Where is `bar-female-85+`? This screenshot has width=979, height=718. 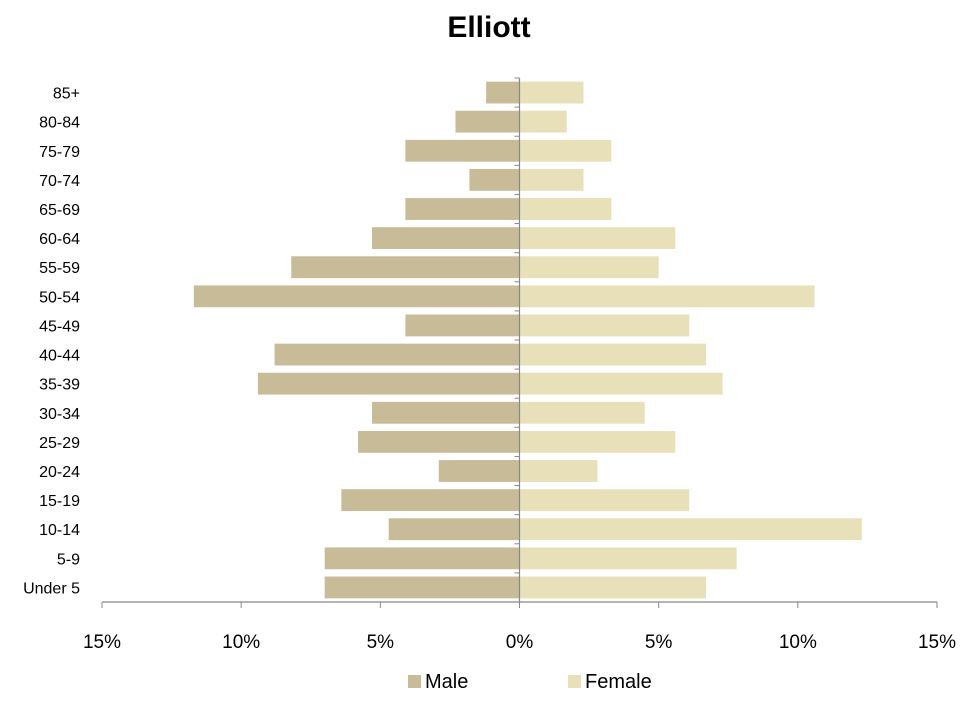 bar-female-85+ is located at coordinates (551, 92).